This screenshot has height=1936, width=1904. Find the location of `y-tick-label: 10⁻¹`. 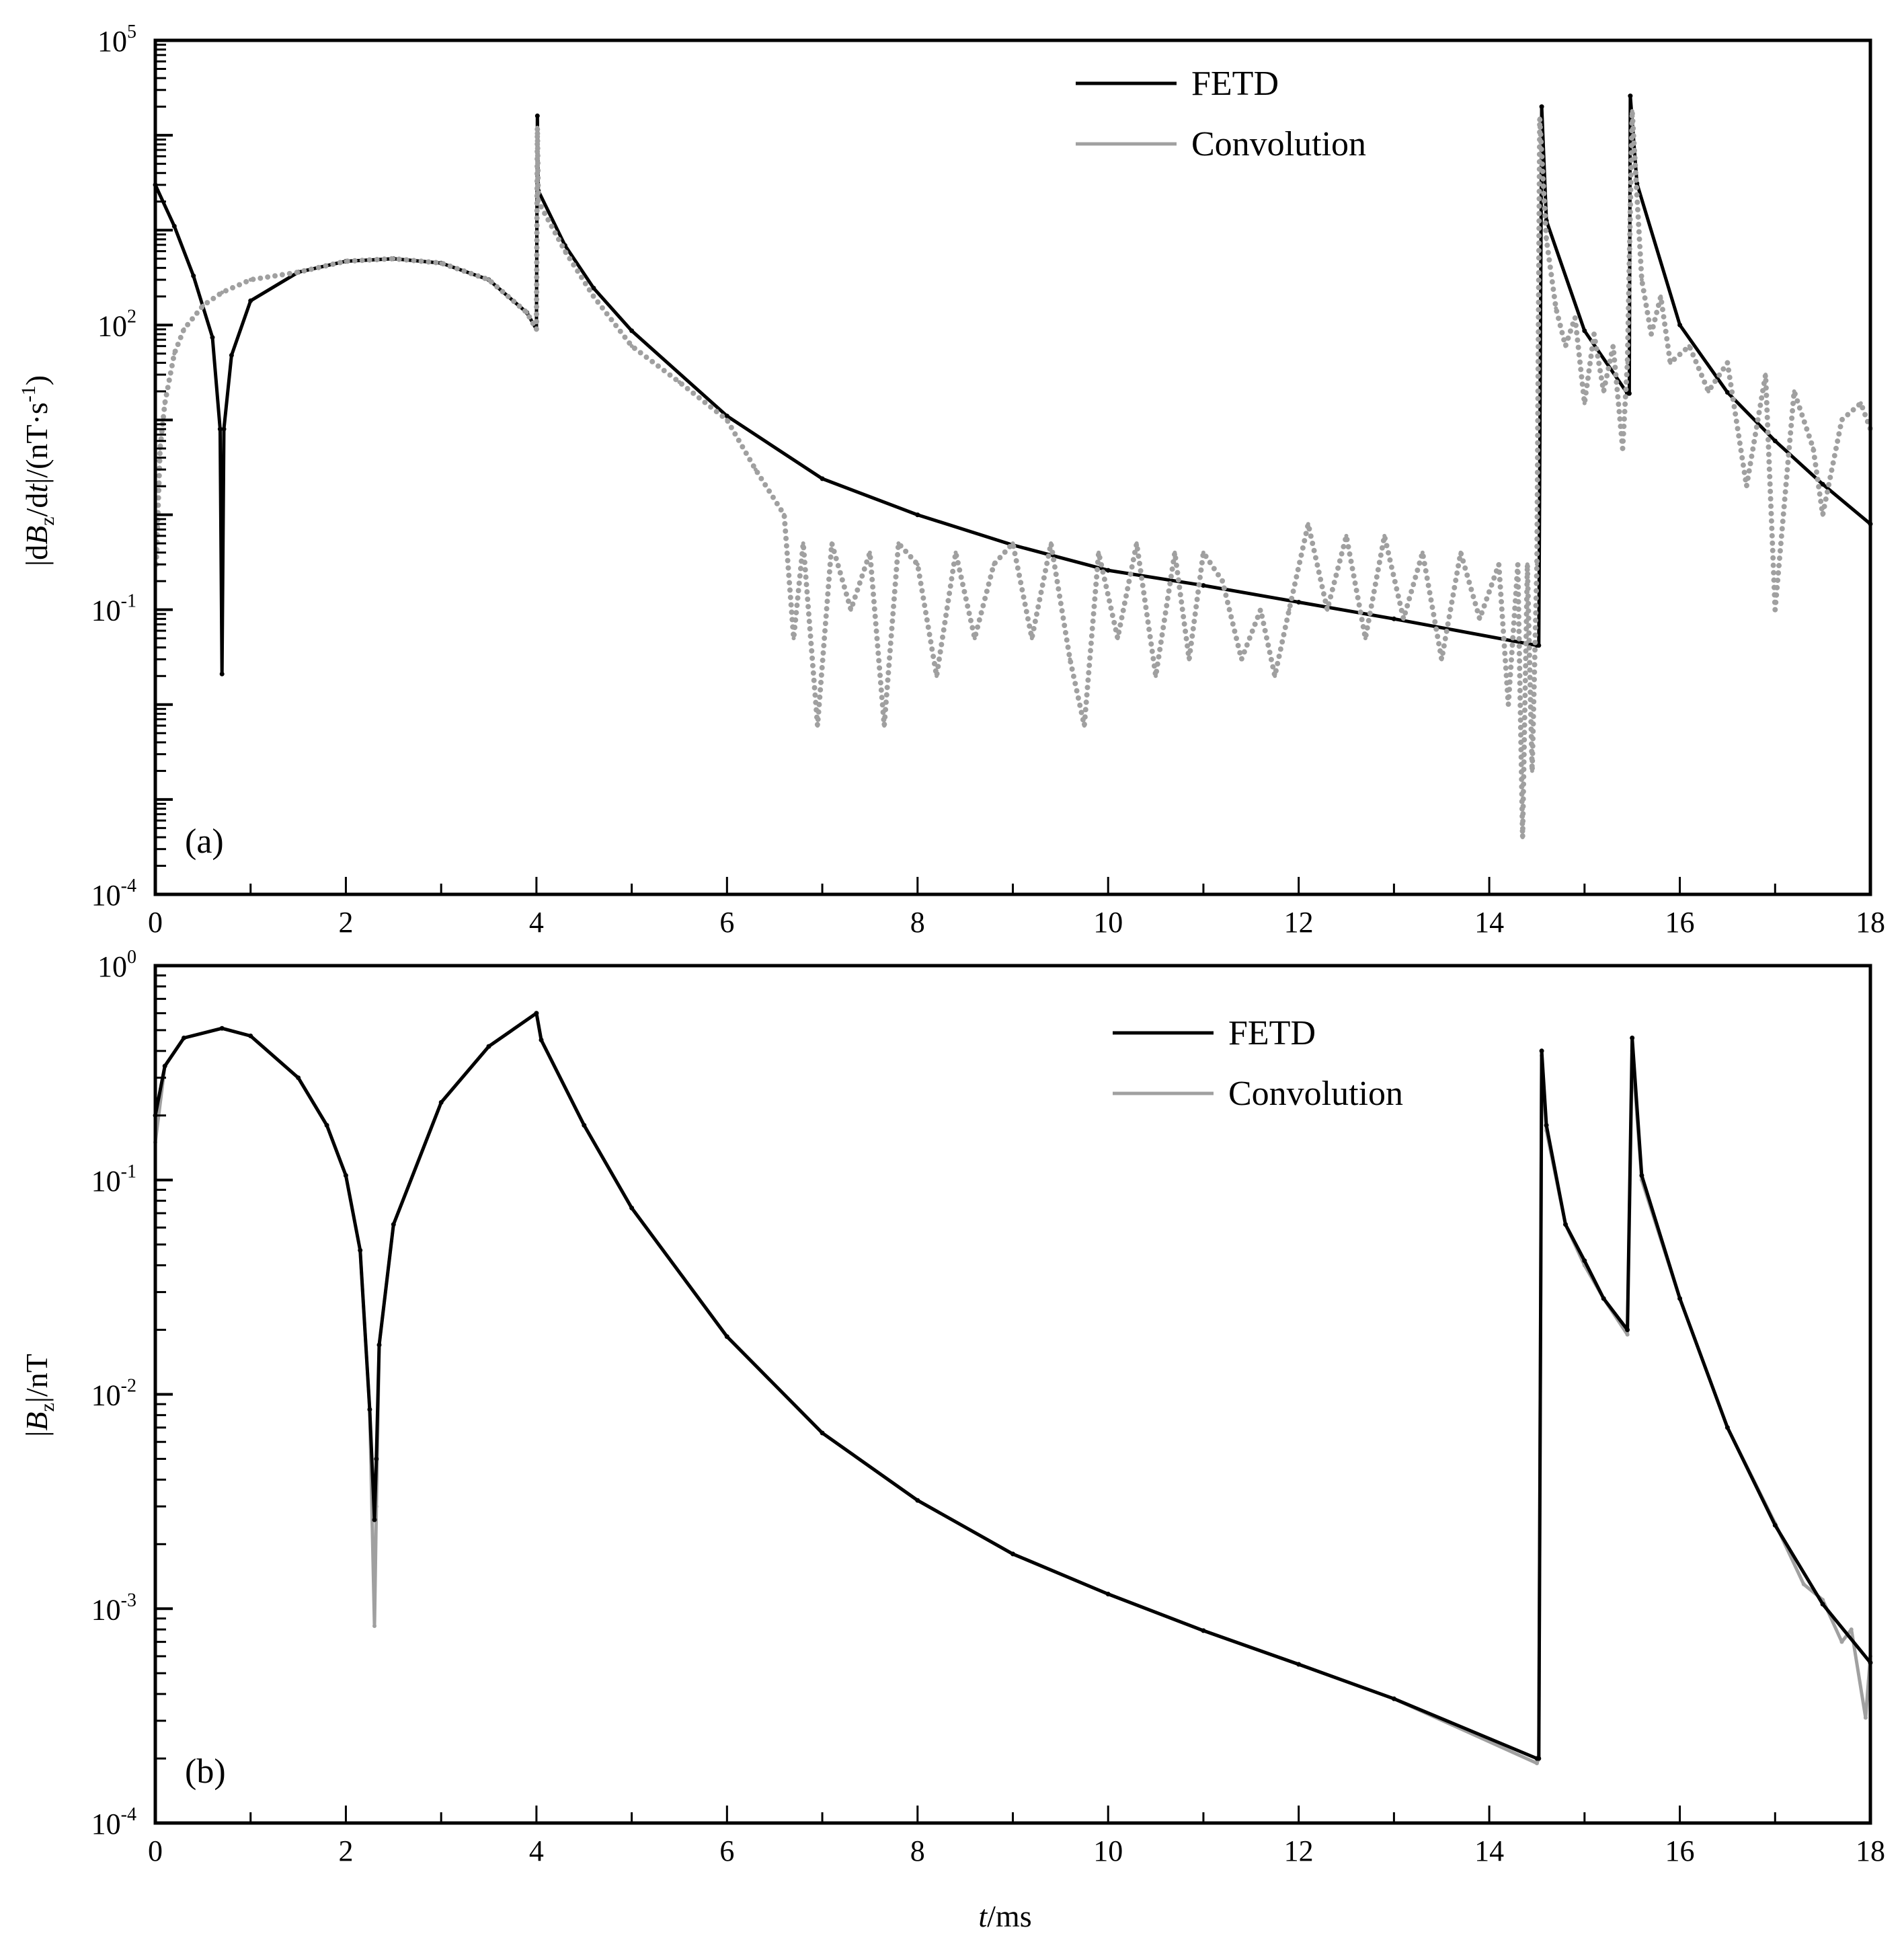

y-tick-label: 10⁻¹ is located at coordinates (114, 609).